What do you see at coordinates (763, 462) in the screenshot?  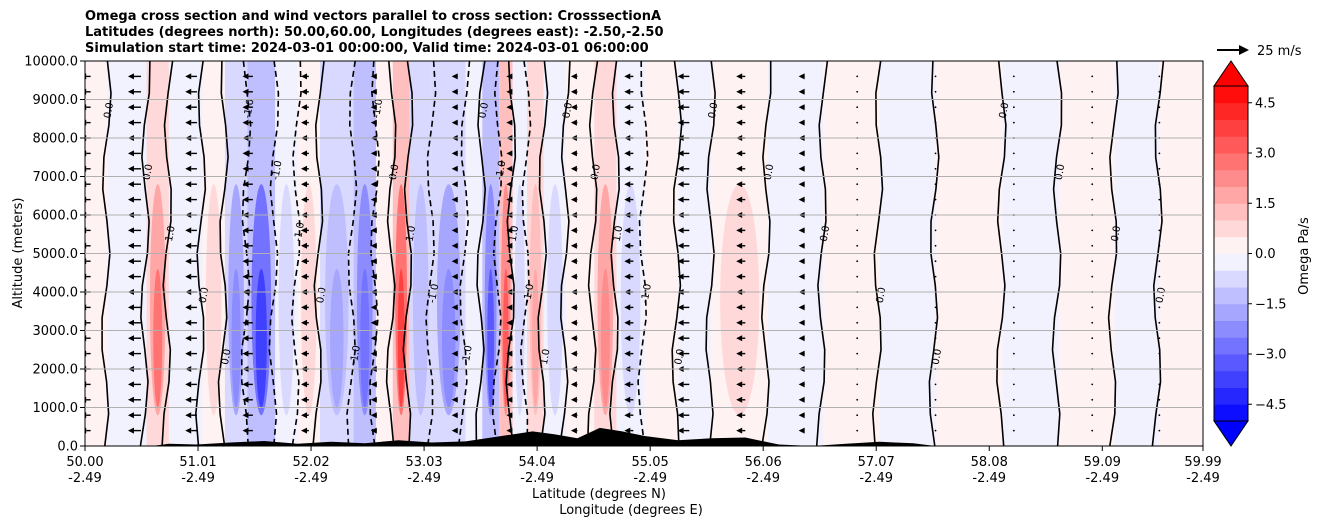 I see `x-tick-lat-6: 56.06` at bounding box center [763, 462].